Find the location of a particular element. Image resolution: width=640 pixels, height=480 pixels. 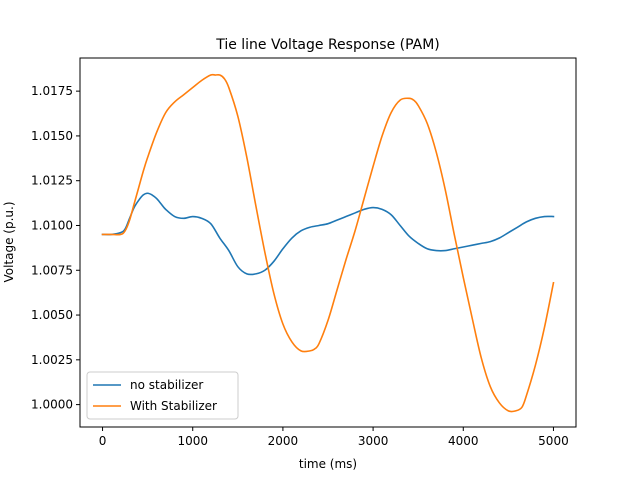

y-axis-title: Voltage (p.u.) is located at coordinates (9, 241).